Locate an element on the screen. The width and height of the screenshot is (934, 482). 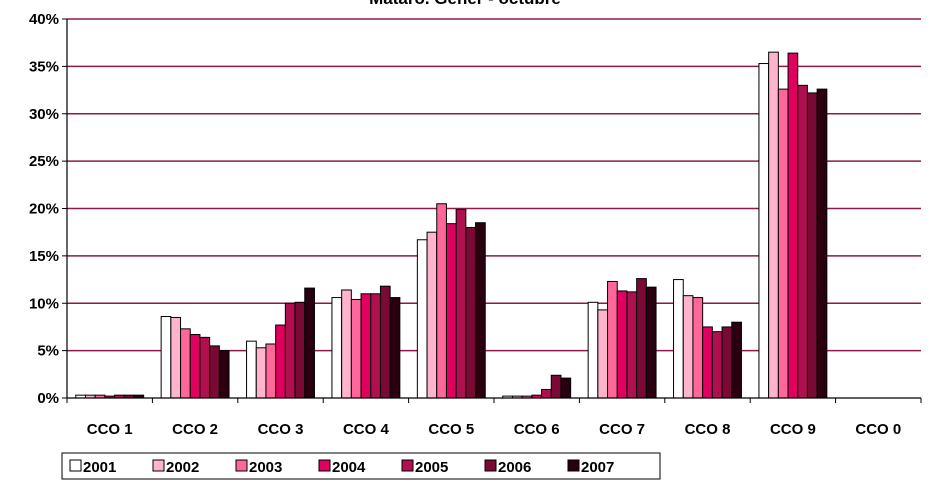
x-category-label: CCO 9 is located at coordinates (793, 429).